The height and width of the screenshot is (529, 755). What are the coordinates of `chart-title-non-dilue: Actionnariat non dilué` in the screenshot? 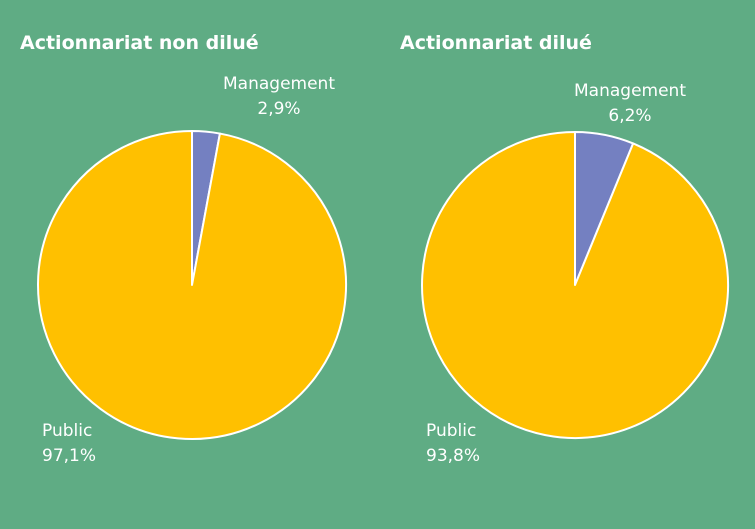 It's located at (139, 43).